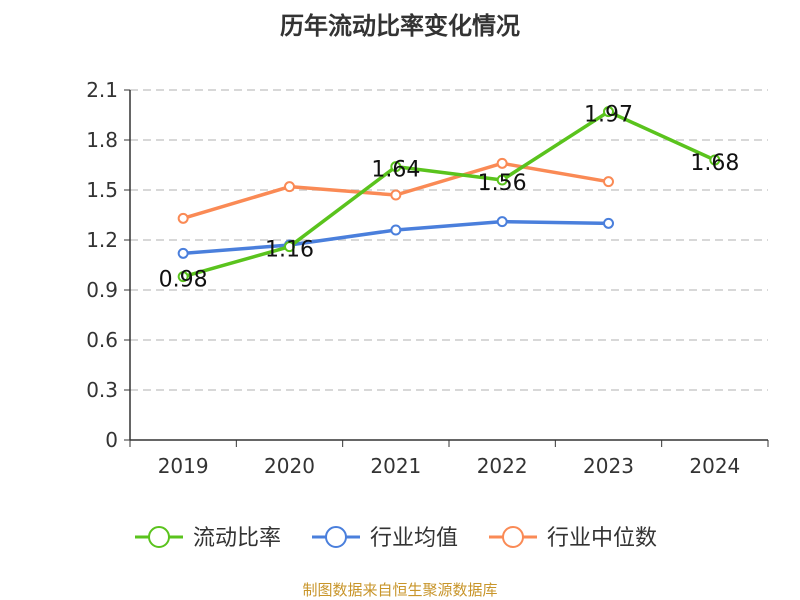 The width and height of the screenshot is (800, 600). I want to click on data-label: 0.98, so click(183, 280).